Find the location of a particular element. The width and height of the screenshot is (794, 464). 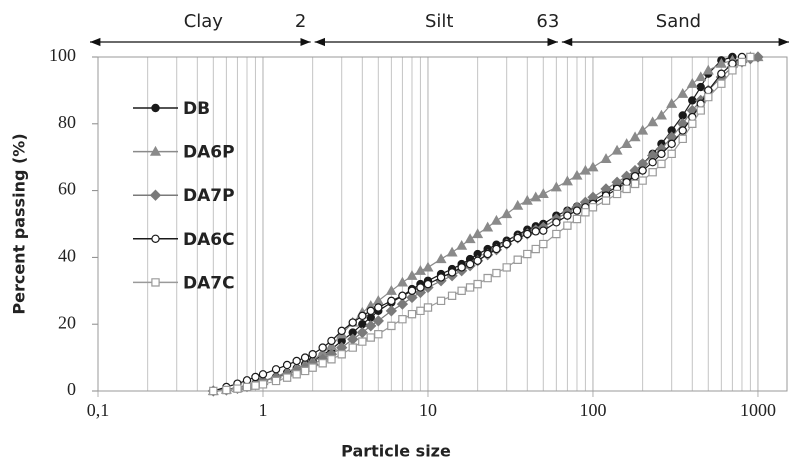

legend-label: DA6C is located at coordinates (209, 240).